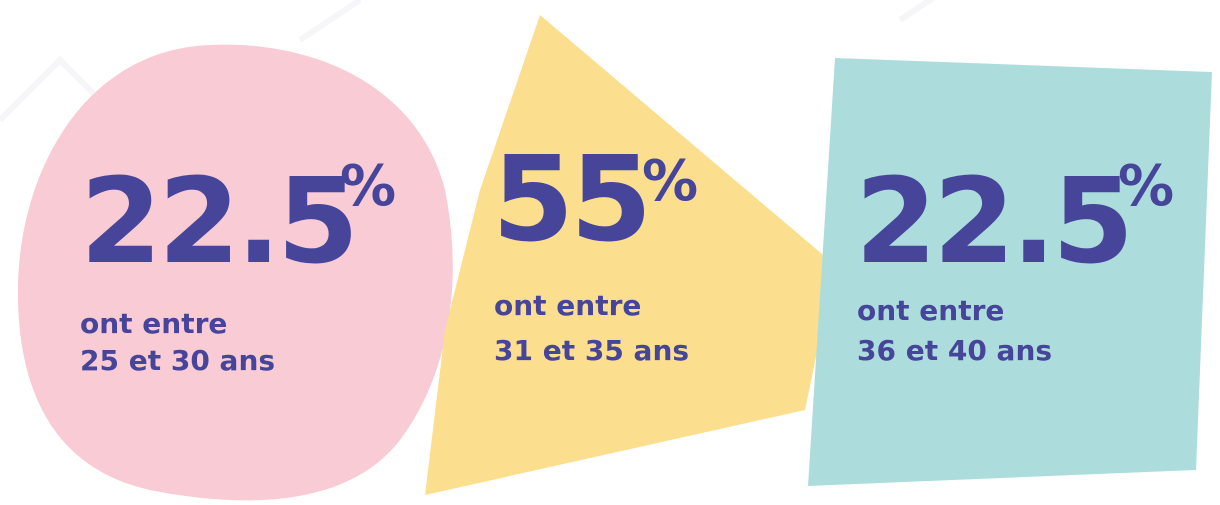 Image resolution: width=1220 pixels, height=505 pixels. I want to click on label-line: 25 et 30 ans, so click(177, 360).